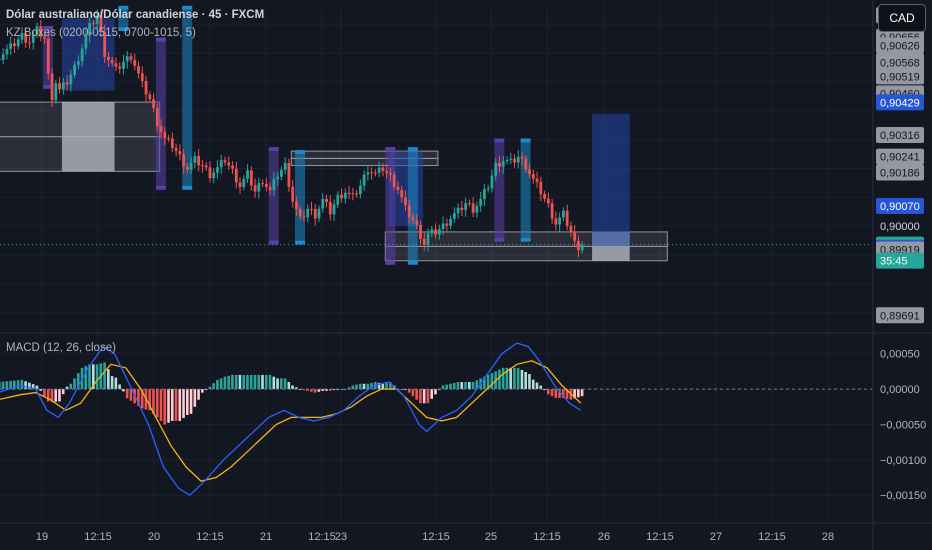  Describe the element at coordinates (491, 537) in the screenshot. I see `time-axis-label: 25` at that location.